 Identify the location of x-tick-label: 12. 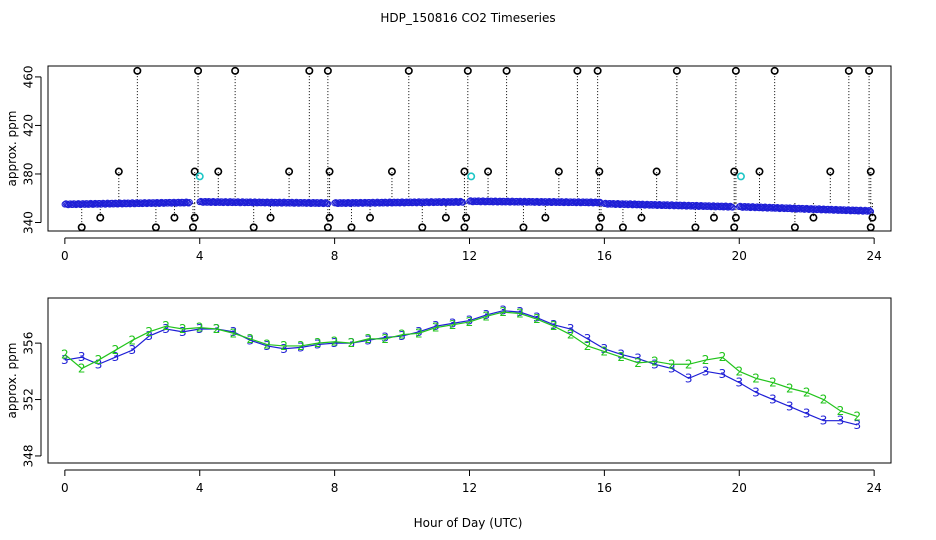
(469, 256).